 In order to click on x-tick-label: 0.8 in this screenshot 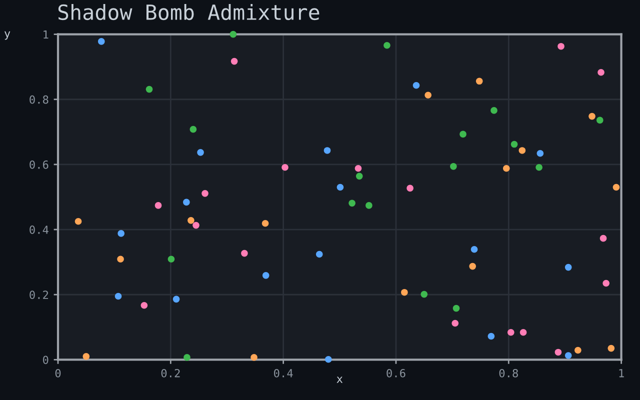, I will do `click(508, 373)`.